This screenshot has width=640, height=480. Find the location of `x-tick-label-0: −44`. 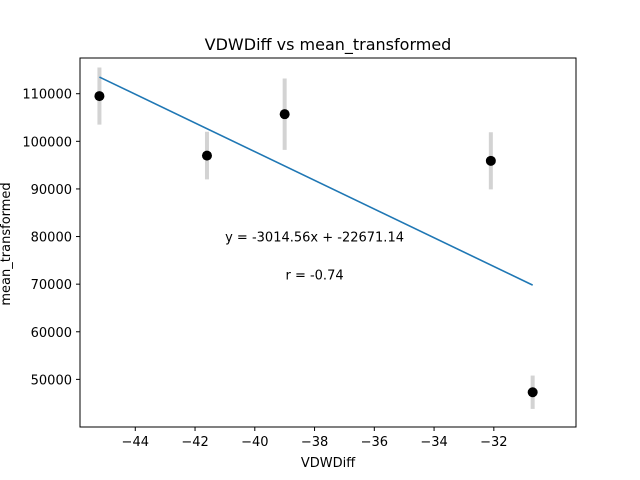

x-tick-label-0: −44 is located at coordinates (135, 442).